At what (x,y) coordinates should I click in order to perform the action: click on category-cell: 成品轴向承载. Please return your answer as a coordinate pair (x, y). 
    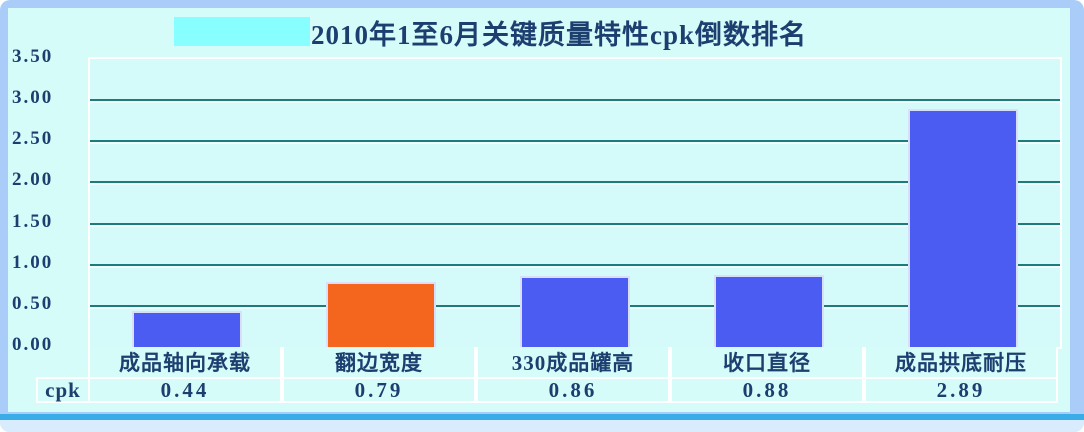
    Looking at the image, I should click on (185, 363).